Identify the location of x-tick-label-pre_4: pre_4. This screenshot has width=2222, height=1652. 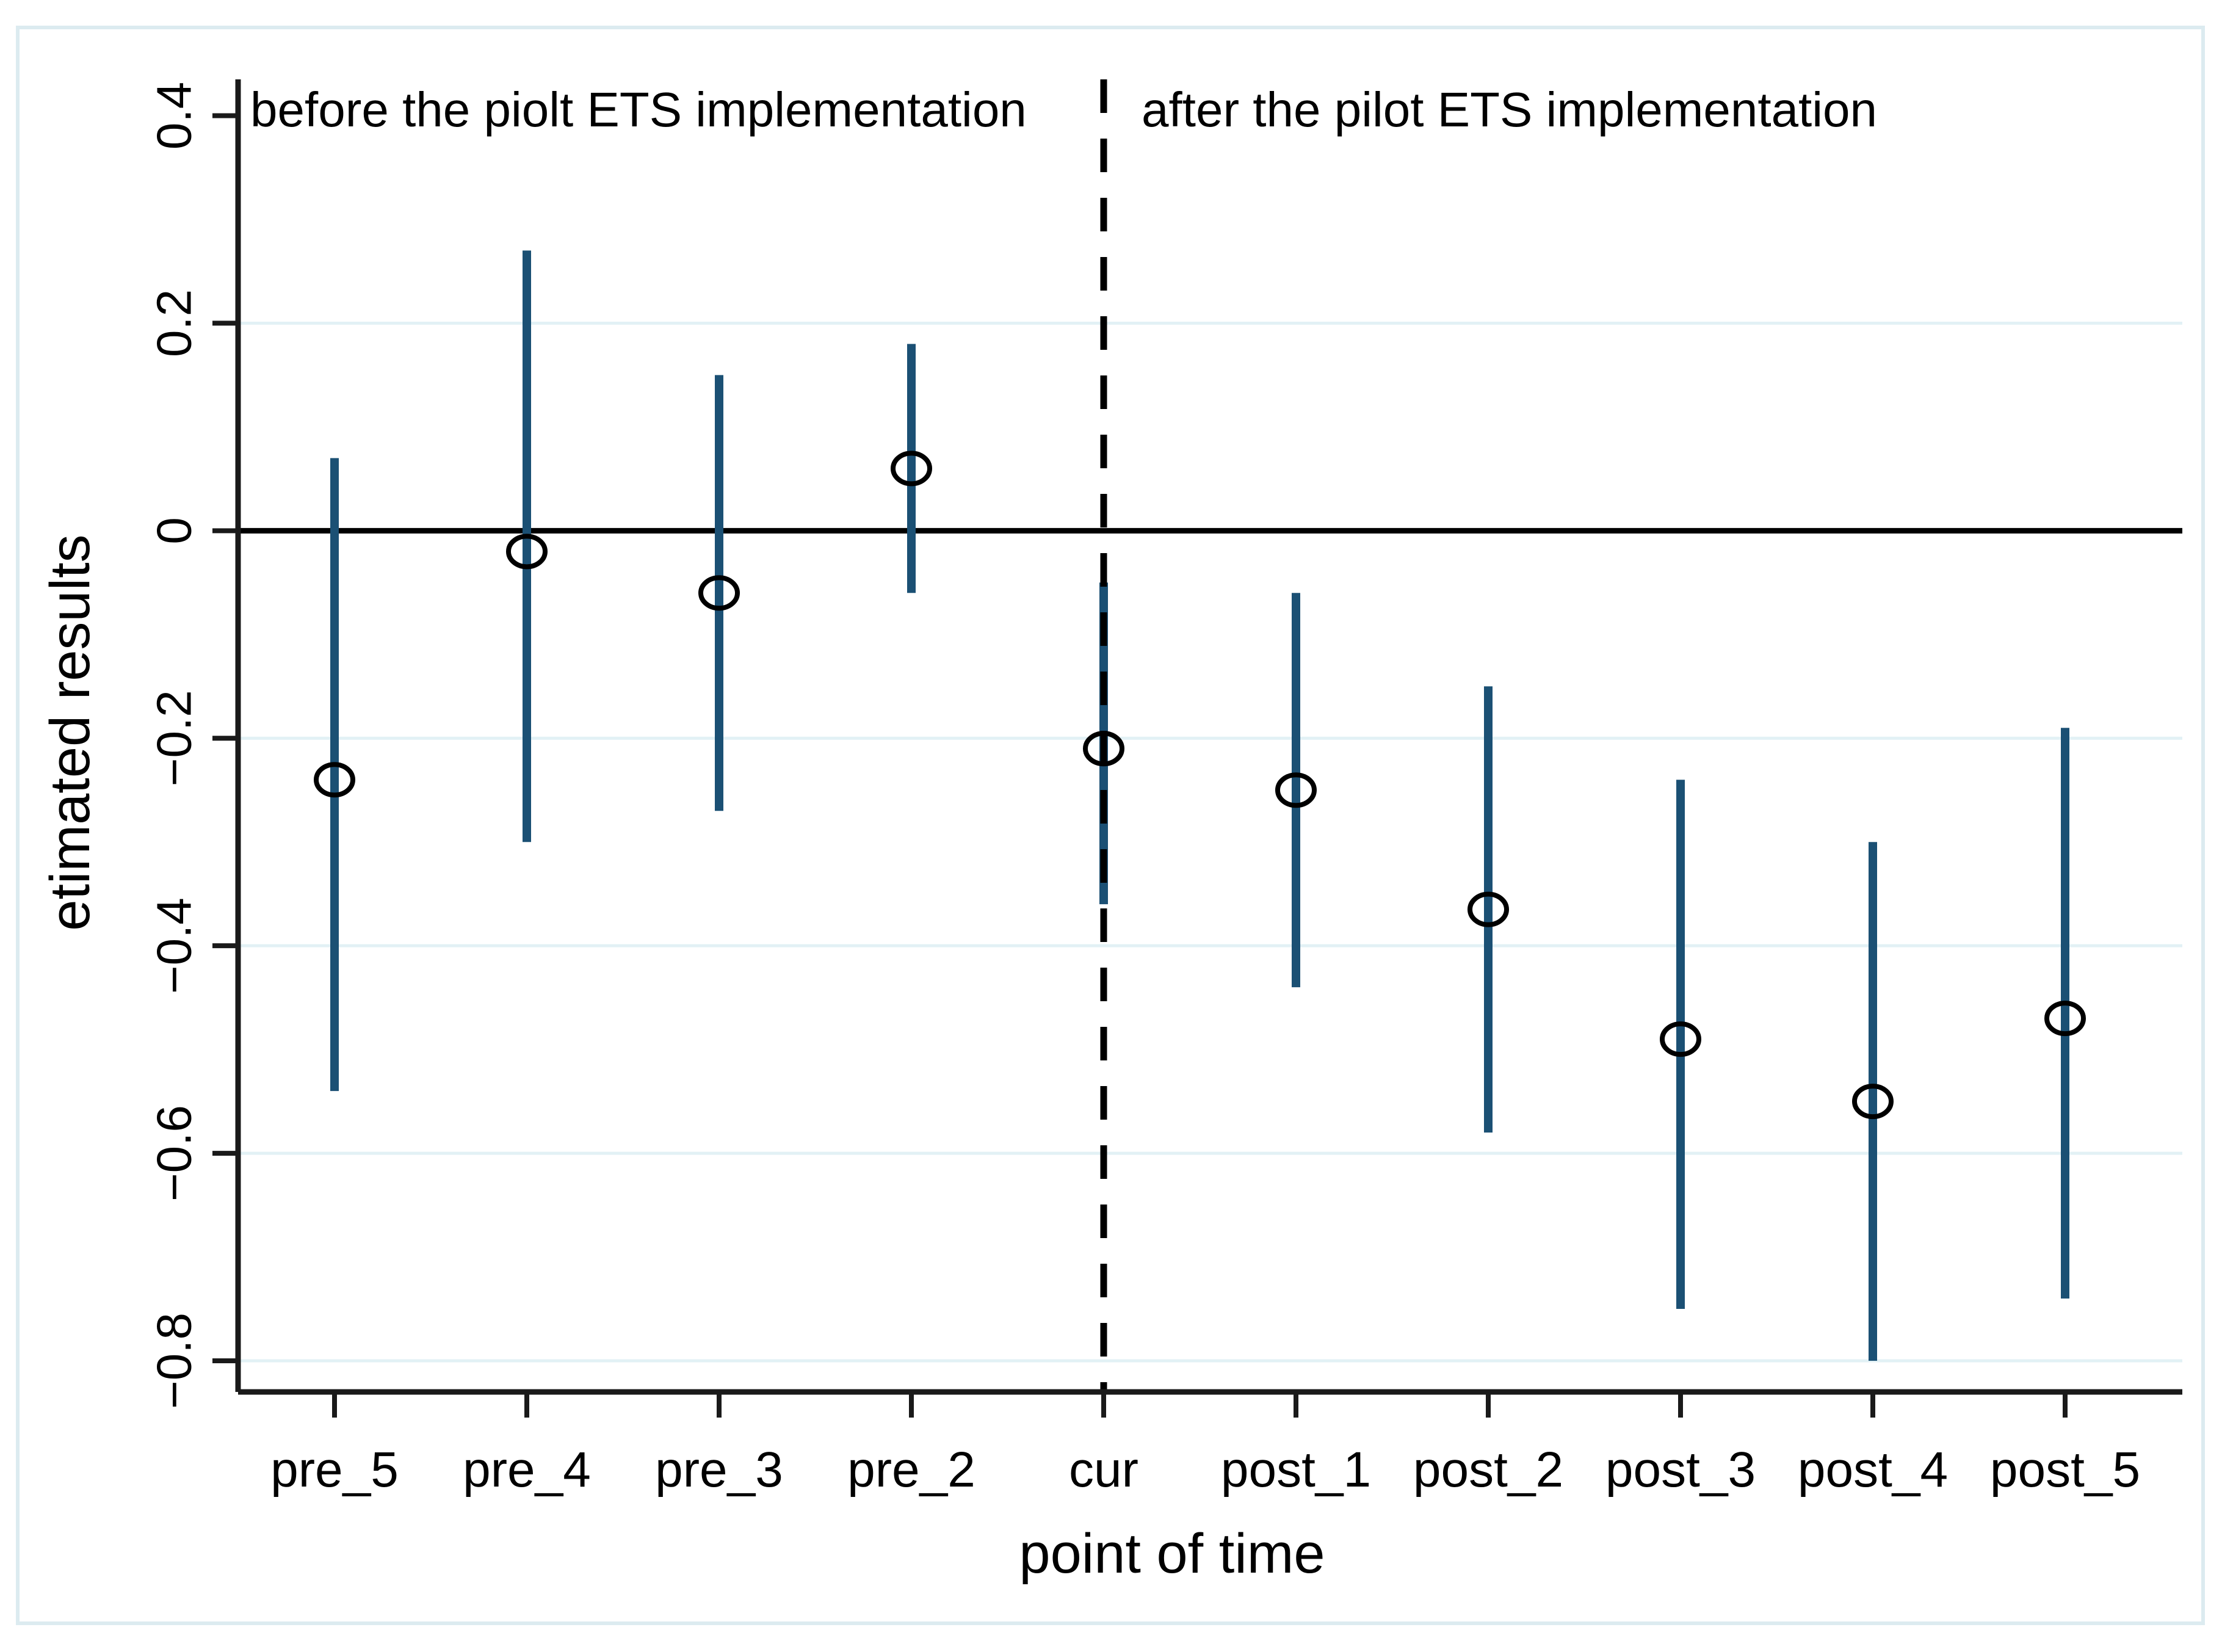
(527, 1470).